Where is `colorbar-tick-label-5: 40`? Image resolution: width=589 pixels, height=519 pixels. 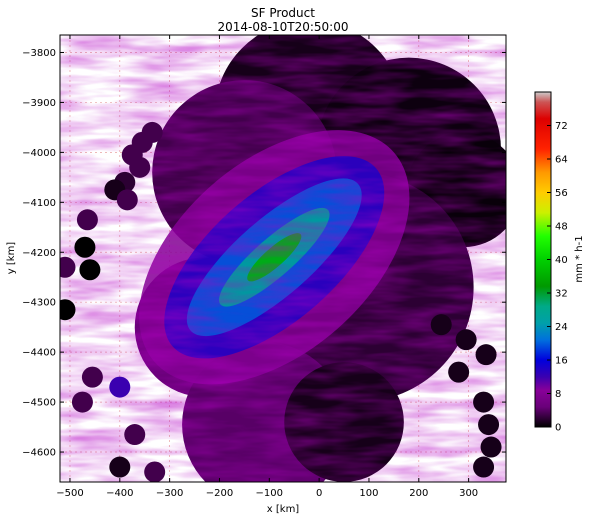
colorbar-tick-label-5: 40 is located at coordinates (561, 260).